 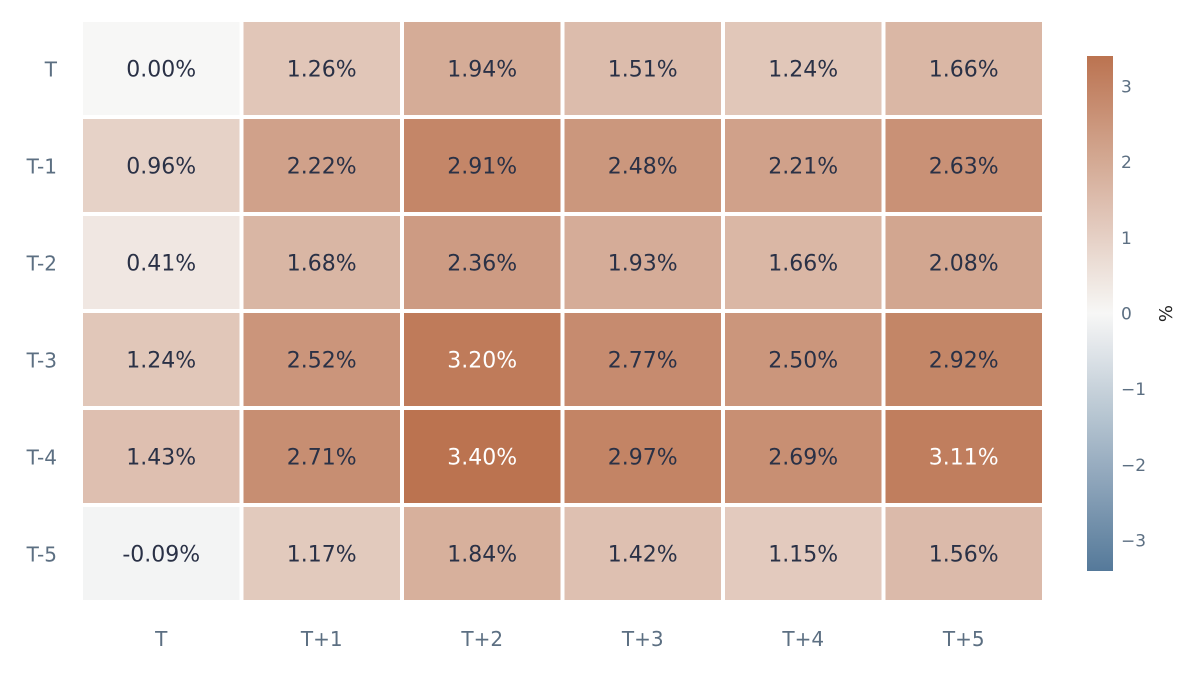 I want to click on cell-value-label: 1.42%, so click(x=643, y=555).